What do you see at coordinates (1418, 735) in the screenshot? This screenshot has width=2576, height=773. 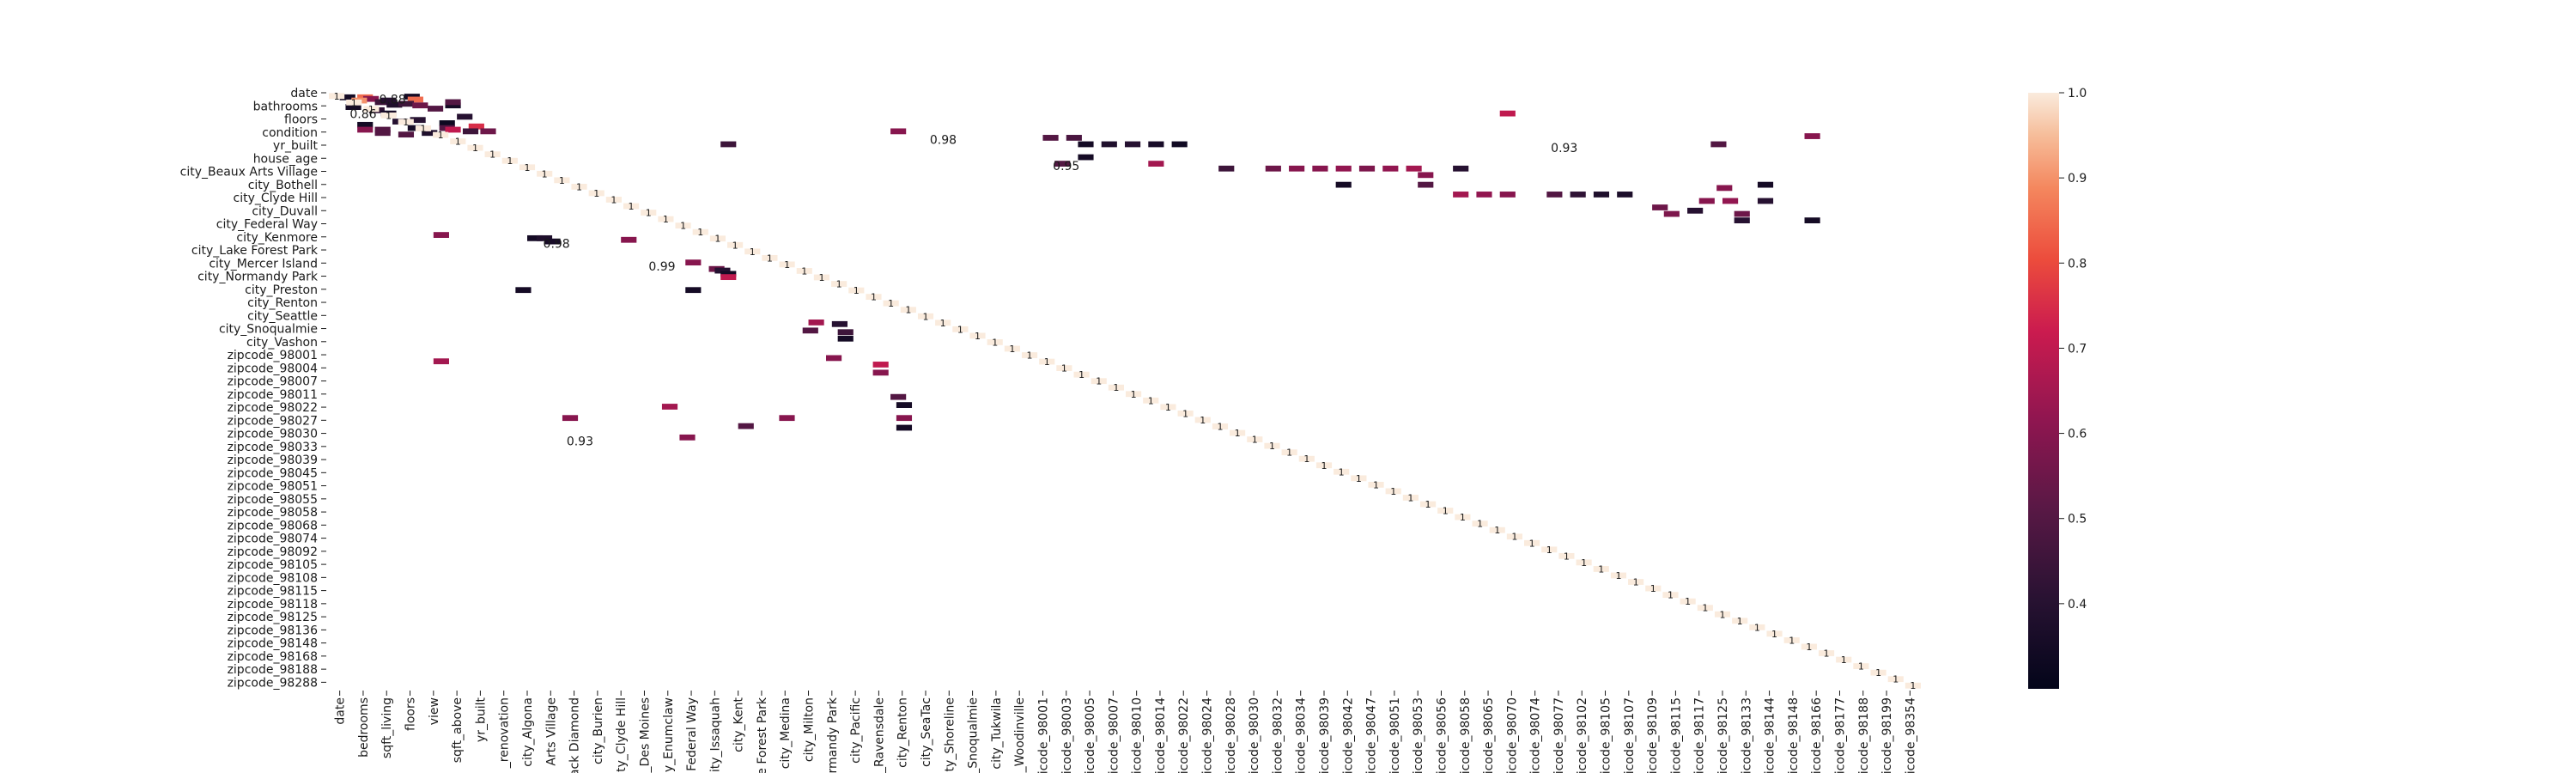 I see `x-tick-label: icode_98053` at bounding box center [1418, 735].